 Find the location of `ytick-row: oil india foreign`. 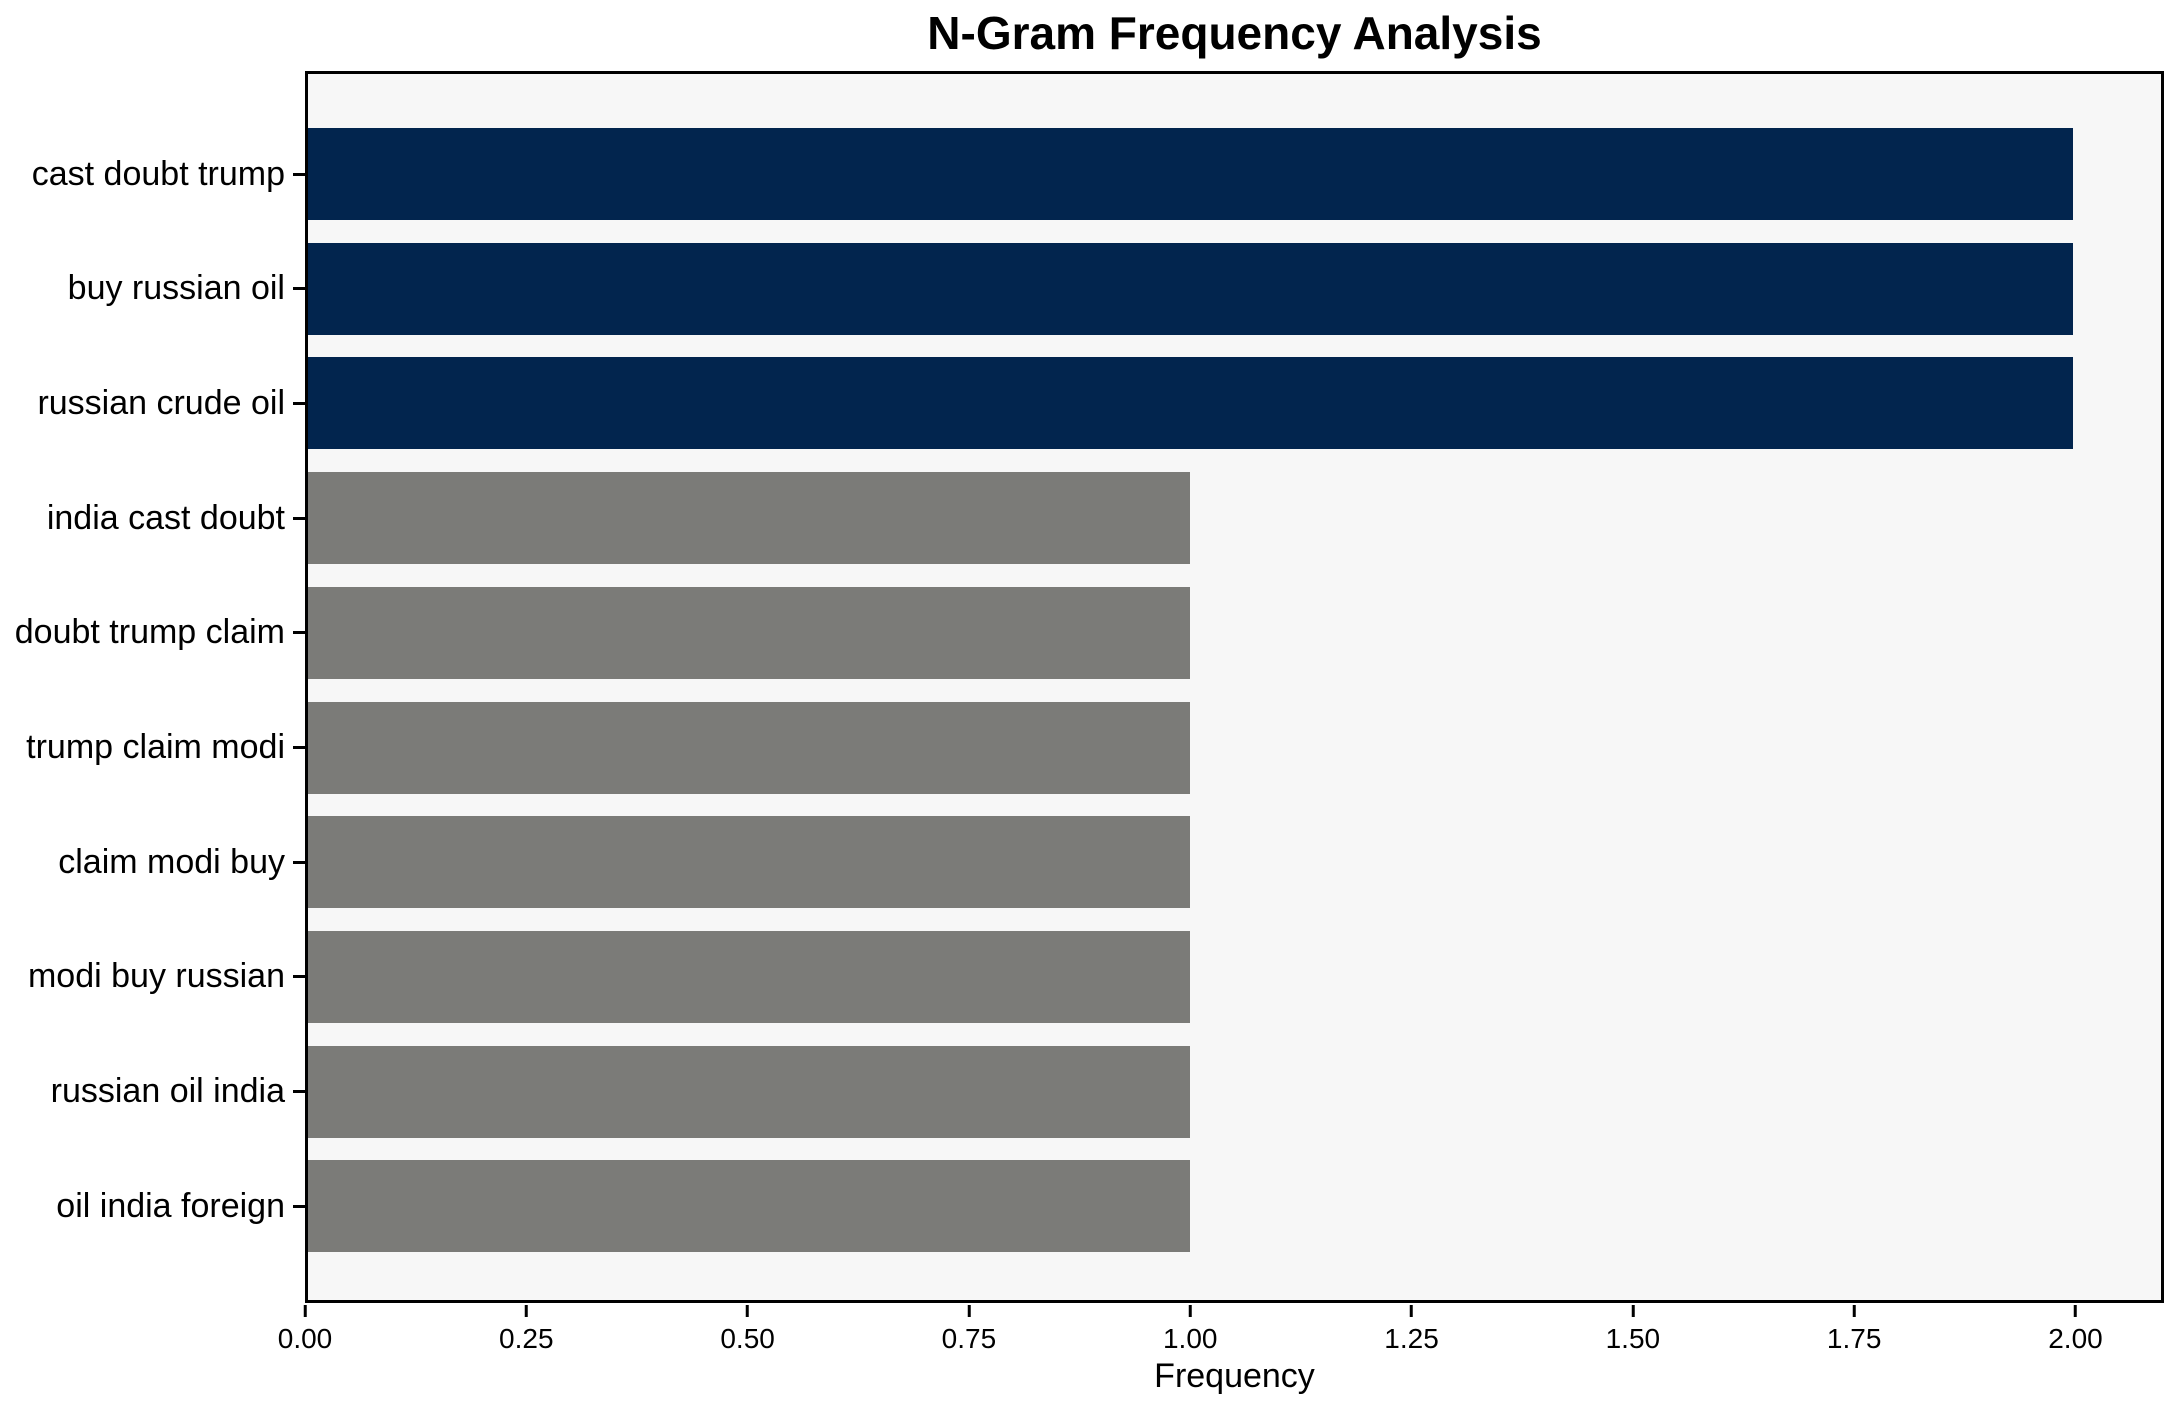

ytick-row: oil india foreign is located at coordinates (152, 1206).